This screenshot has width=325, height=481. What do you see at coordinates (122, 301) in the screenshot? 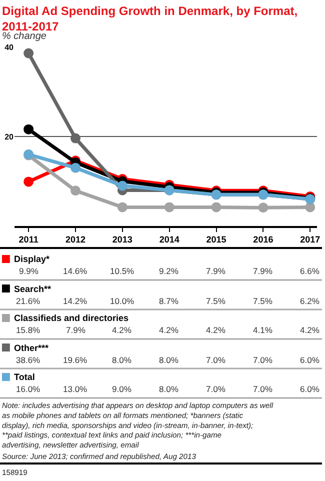
I see `data-label: 10.0%` at bounding box center [122, 301].